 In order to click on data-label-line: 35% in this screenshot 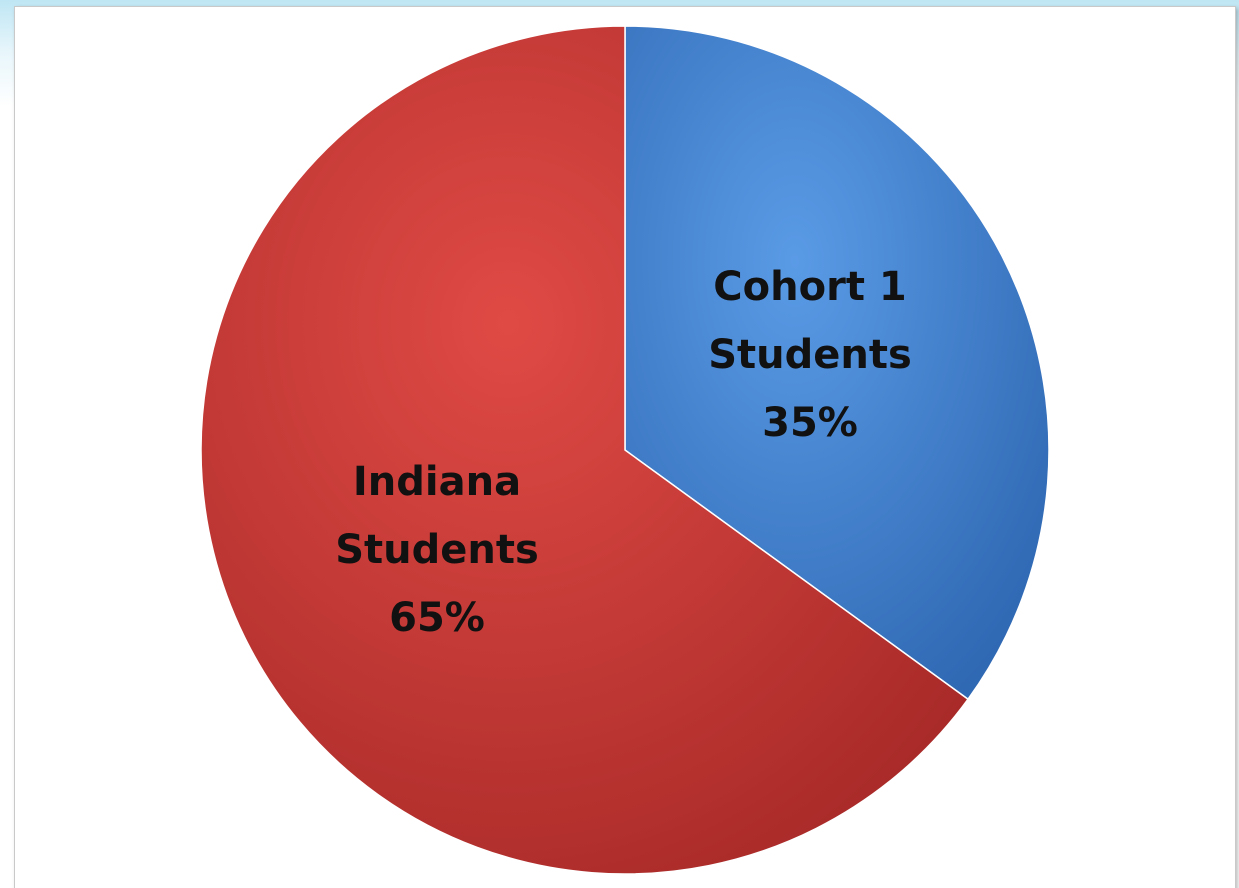, I will do `click(810, 423)`.